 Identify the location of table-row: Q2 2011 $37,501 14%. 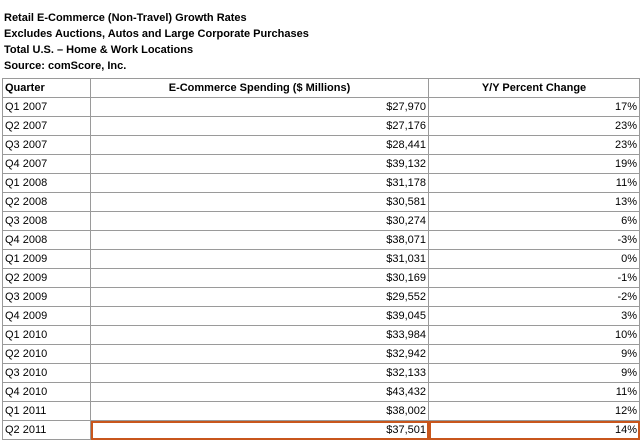
(321, 430).